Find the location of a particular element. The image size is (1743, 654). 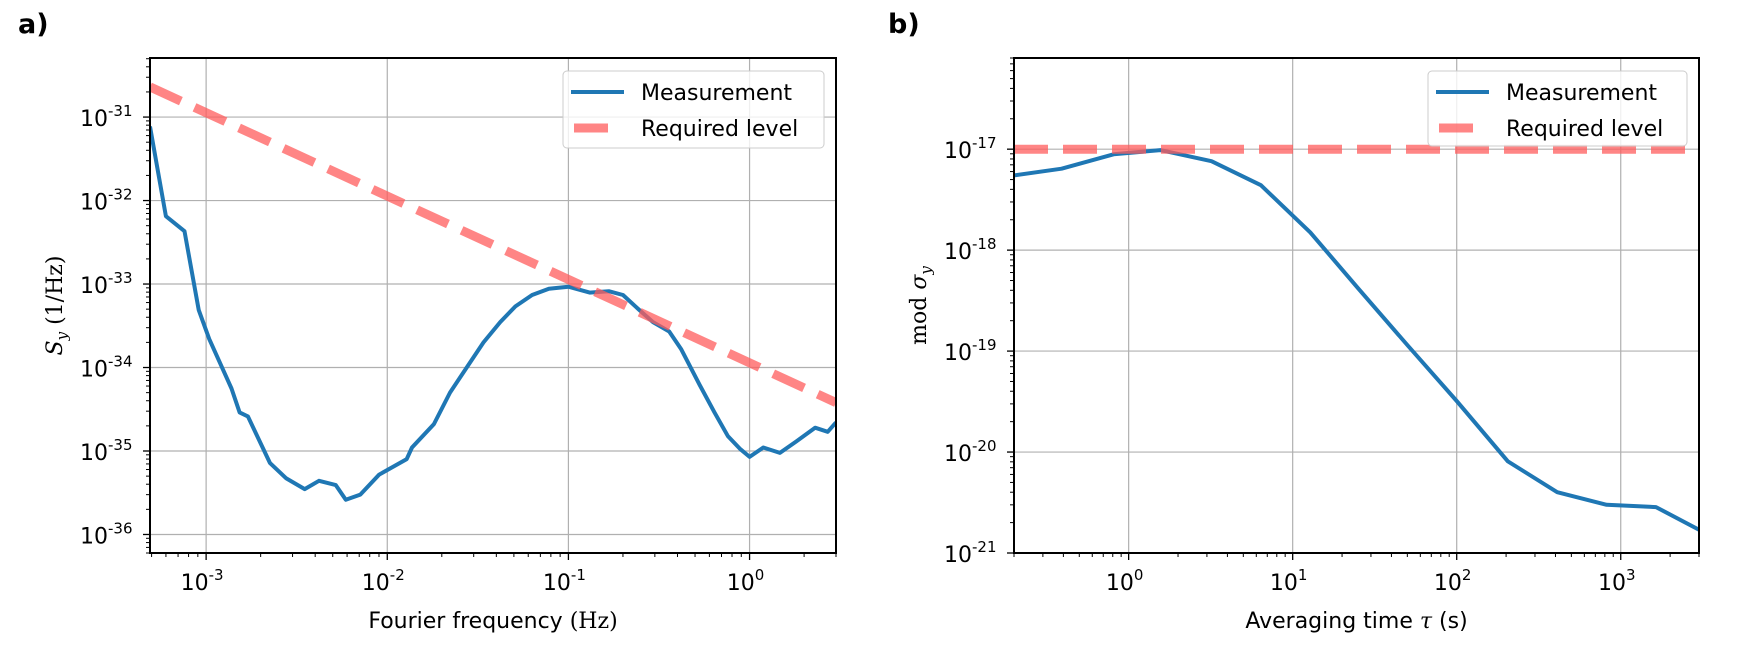

tick-exponent: 3 is located at coordinates (1631, 575).